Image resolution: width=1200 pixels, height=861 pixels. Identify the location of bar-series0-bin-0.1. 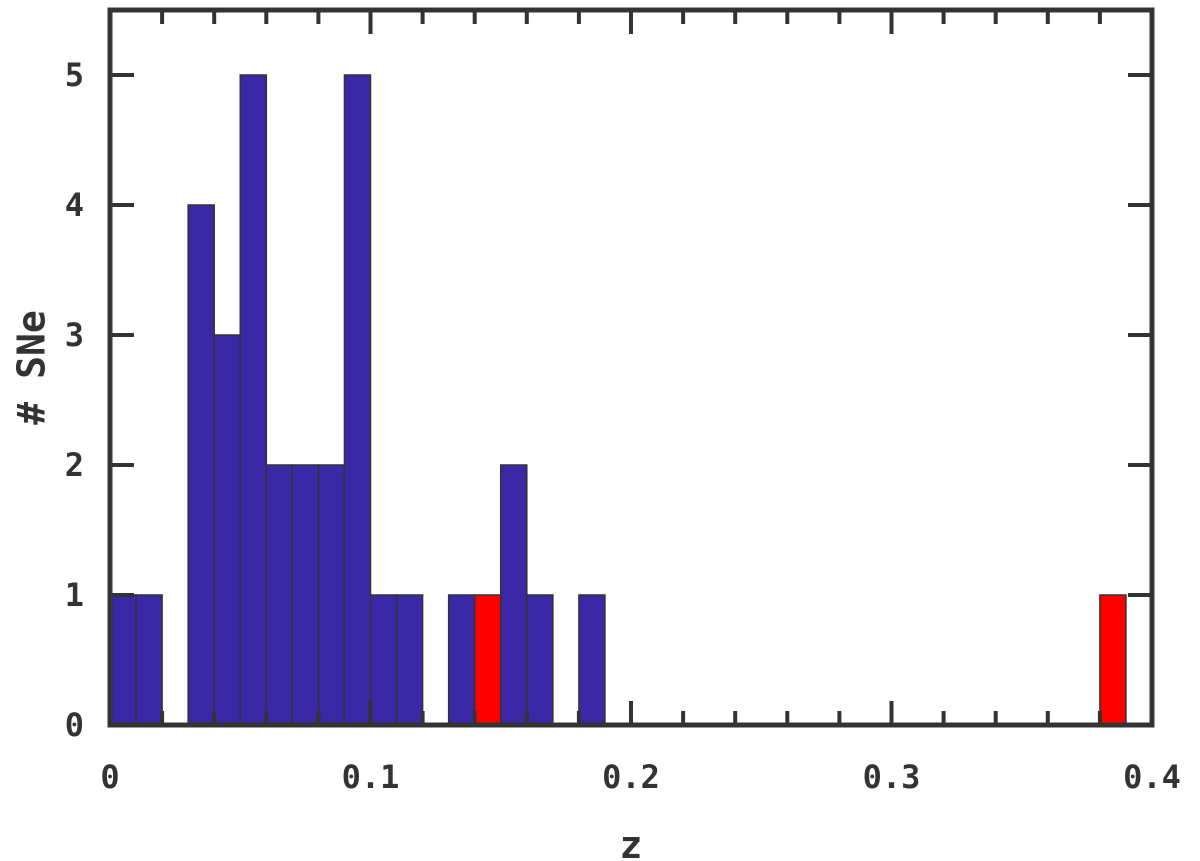
(383, 660).